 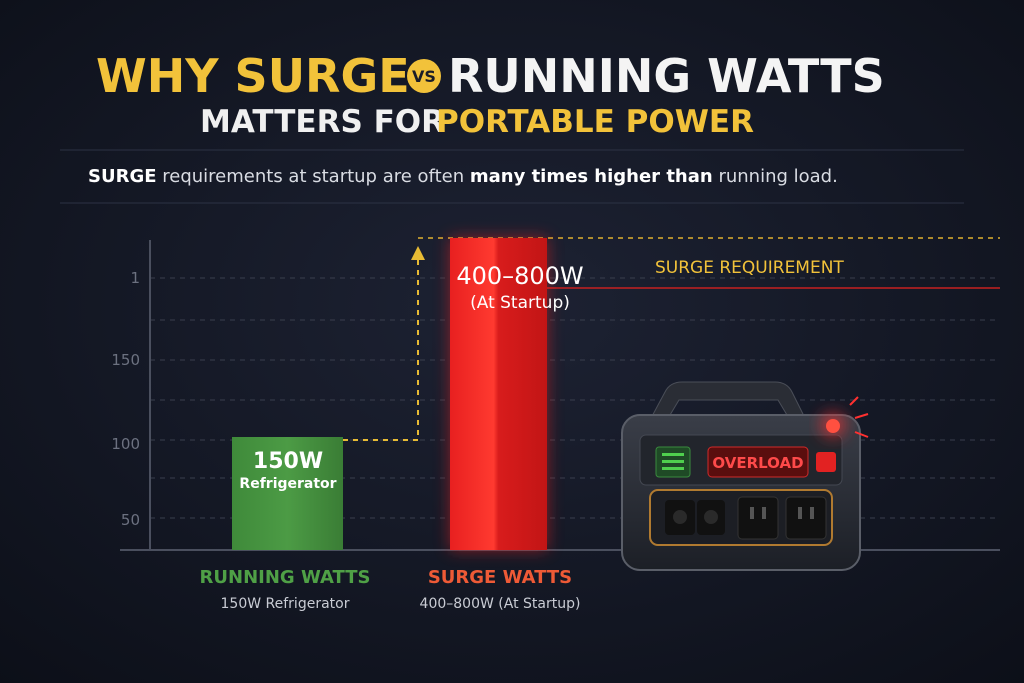 I want to click on intro-strong: SURGE, so click(x=122, y=176).